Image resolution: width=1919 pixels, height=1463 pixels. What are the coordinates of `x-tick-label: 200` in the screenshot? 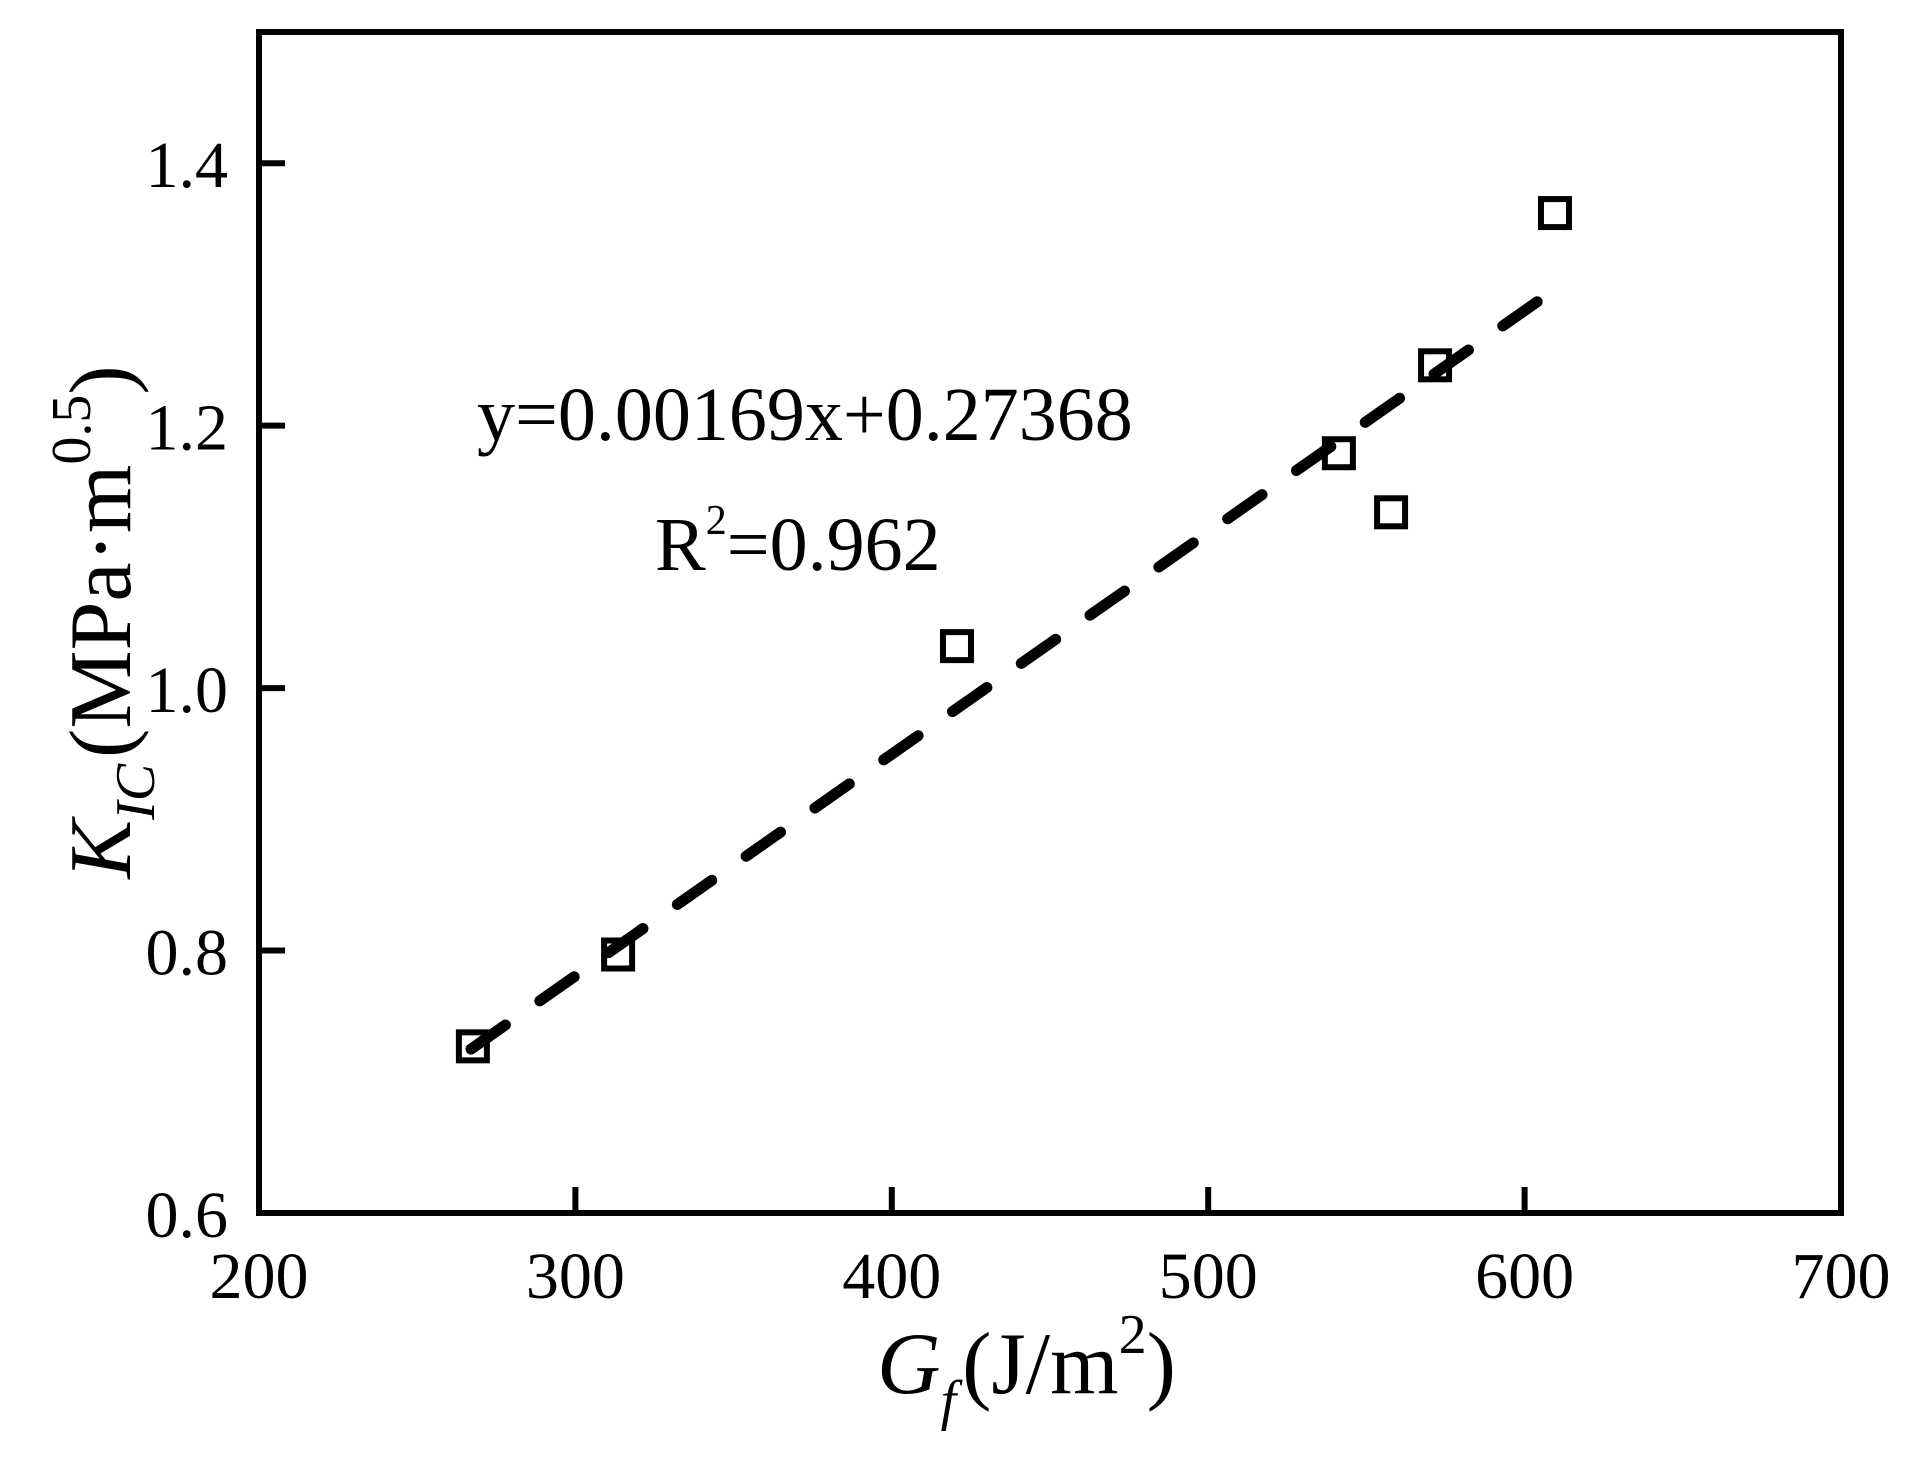 It's located at (259, 1276).